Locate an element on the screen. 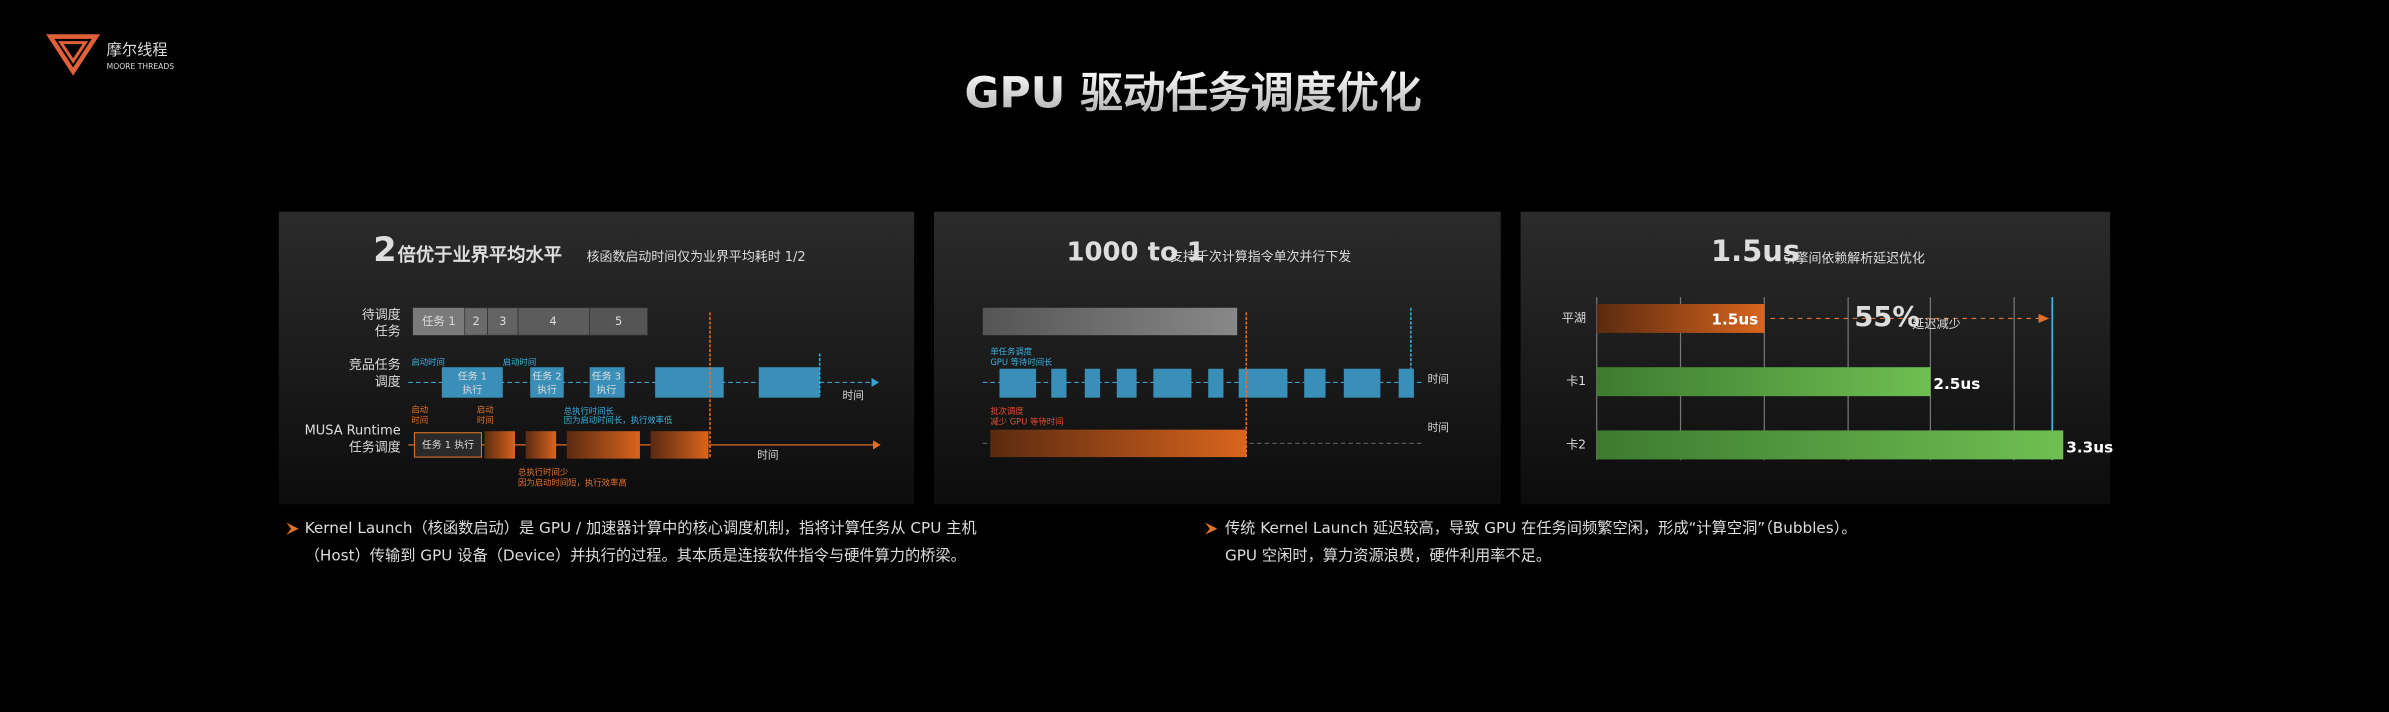  exec-label: 任务 1 is located at coordinates (472, 375).